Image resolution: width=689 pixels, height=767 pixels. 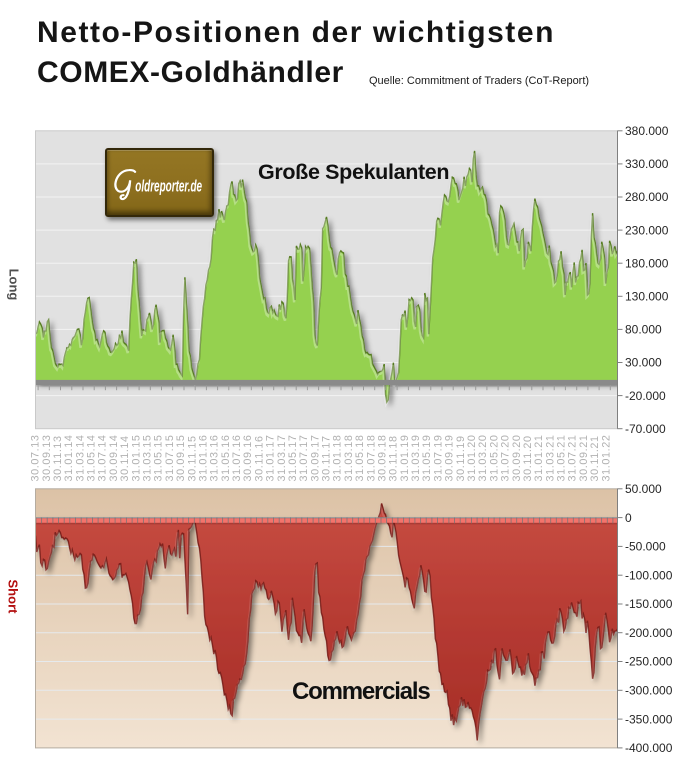 What do you see at coordinates (647, 263) in the screenshot?
I see `svg-text: 180.000` at bounding box center [647, 263].